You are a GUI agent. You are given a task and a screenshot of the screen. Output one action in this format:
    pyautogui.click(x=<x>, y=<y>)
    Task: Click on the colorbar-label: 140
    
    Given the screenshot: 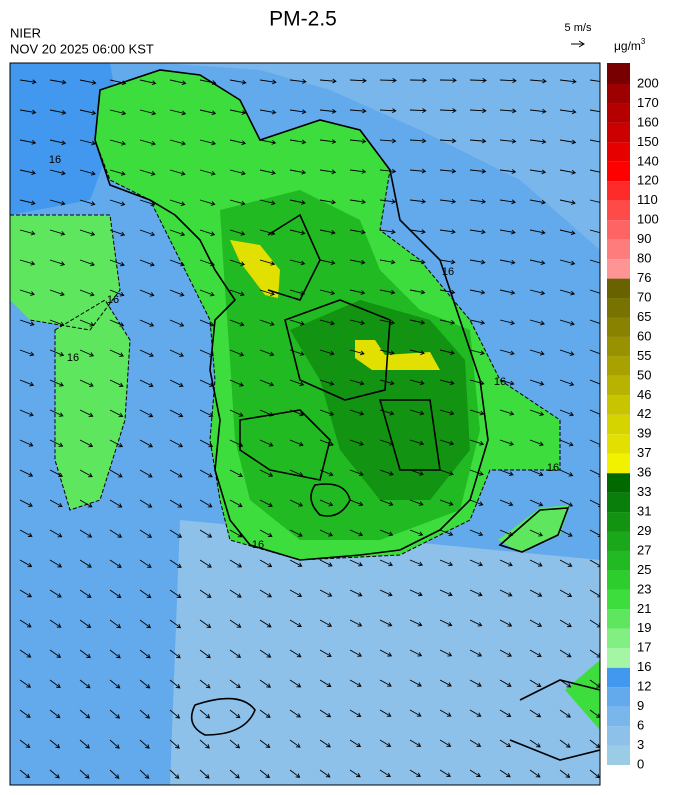 What is the action you would take?
    pyautogui.click(x=648, y=160)
    